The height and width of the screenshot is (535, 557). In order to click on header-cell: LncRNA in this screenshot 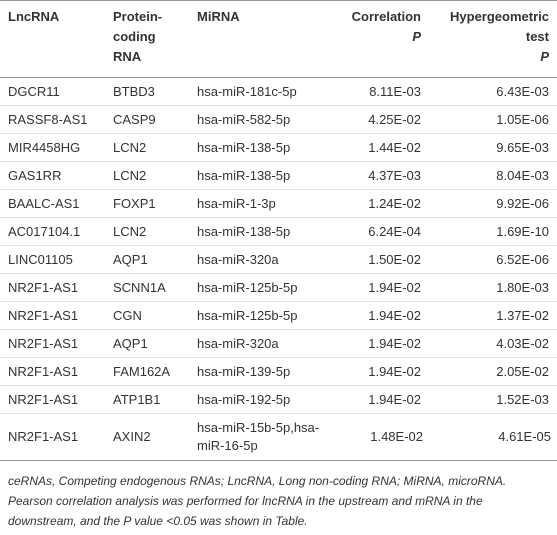, I will do `click(52, 39)`.